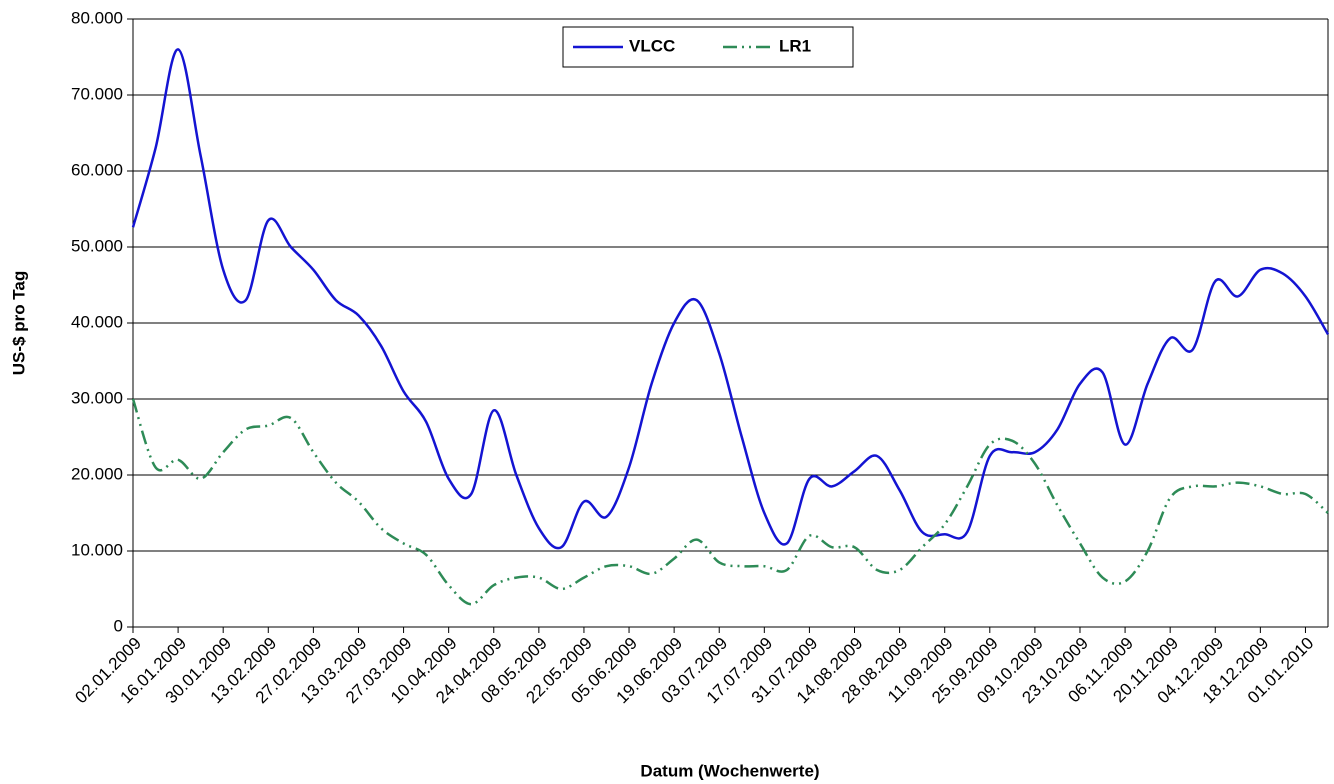 The width and height of the screenshot is (1334, 784). What do you see at coordinates (118, 625) in the screenshot?
I see `y-tick-label: 0` at bounding box center [118, 625].